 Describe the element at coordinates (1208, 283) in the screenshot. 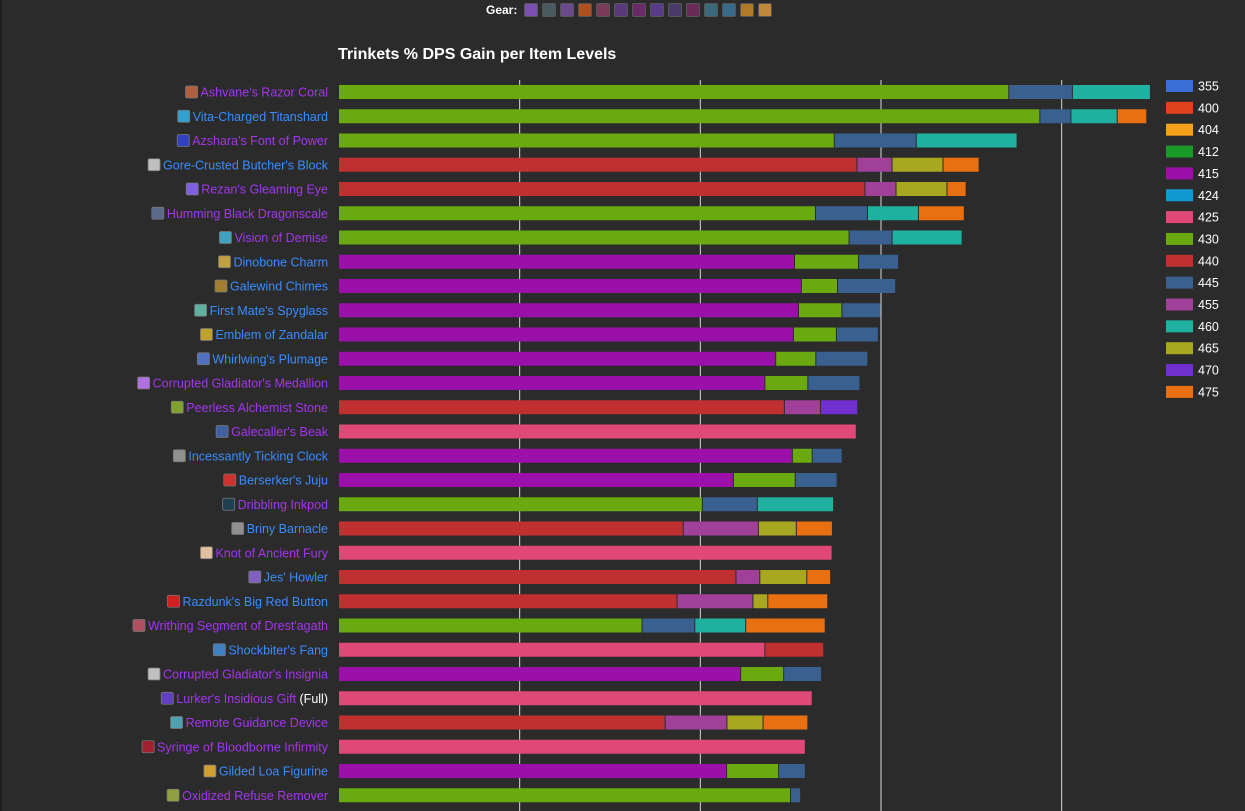

I see `legend-label-445: 445` at that location.